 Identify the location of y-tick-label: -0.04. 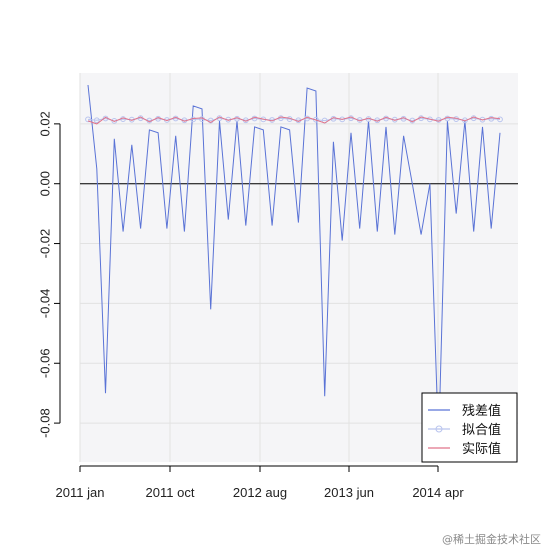
(44, 304).